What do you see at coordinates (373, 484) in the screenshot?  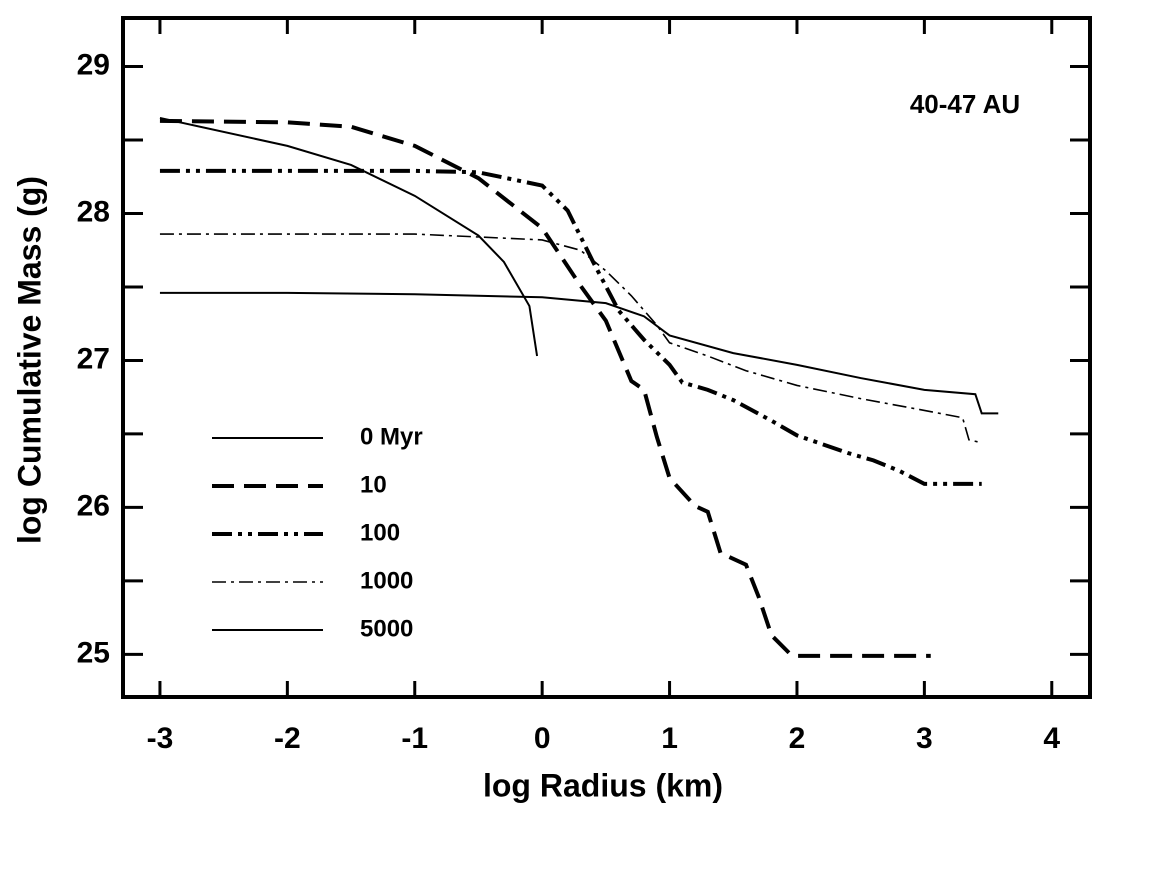 I see `legend-label: 10` at bounding box center [373, 484].